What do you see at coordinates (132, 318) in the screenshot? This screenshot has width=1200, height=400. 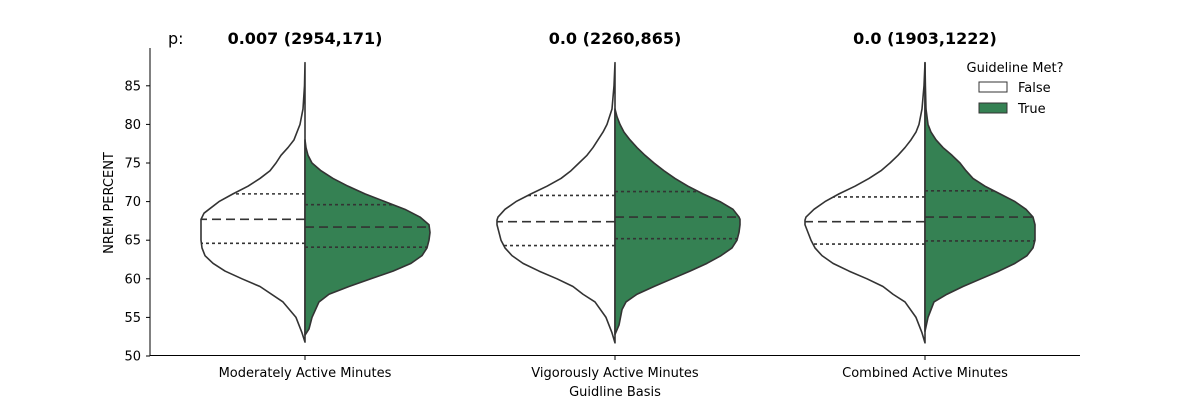 I see `y-tick-label-55: 55` at bounding box center [132, 318].